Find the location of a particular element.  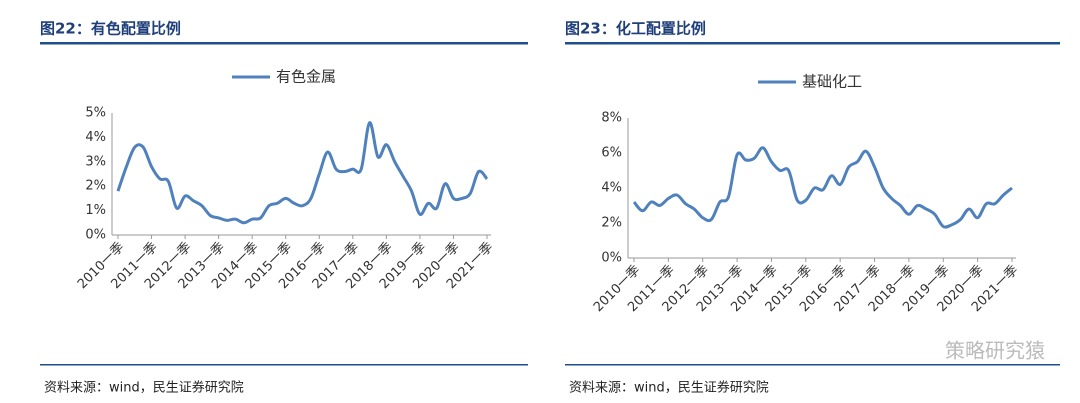

chart-title: 图22：有色配置比例 is located at coordinates (110, 29).